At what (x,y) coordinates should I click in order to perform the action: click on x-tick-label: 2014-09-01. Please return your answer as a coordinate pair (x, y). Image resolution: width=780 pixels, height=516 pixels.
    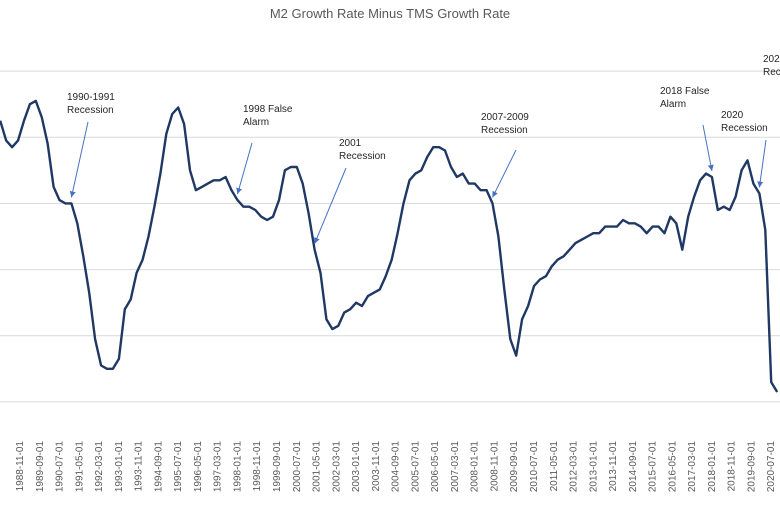
    Looking at the image, I should click on (633, 467).